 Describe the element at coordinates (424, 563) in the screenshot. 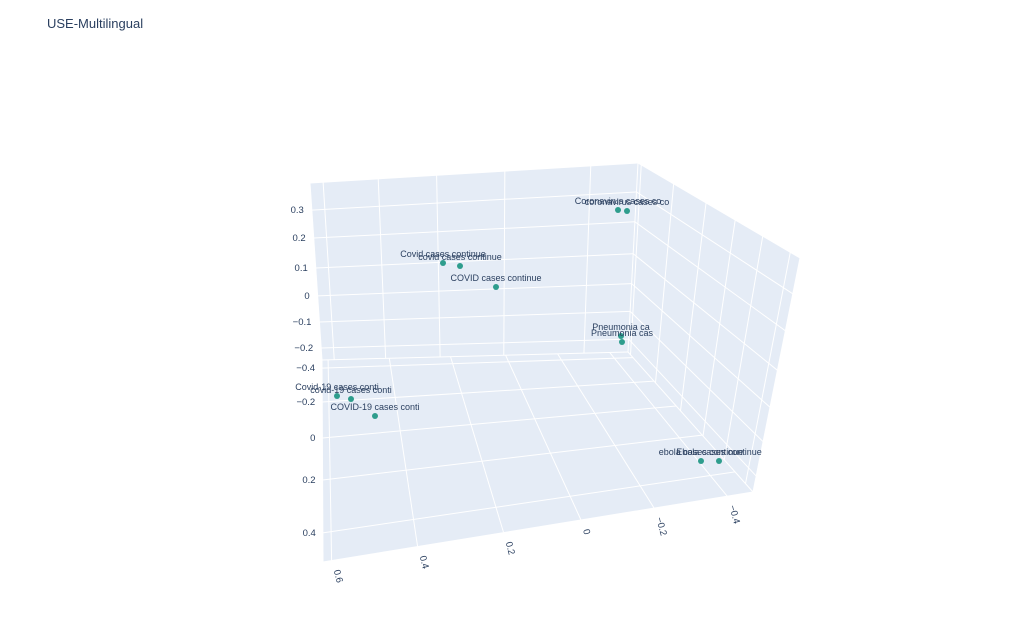

I see `x-axis-tick: 0.4` at that location.